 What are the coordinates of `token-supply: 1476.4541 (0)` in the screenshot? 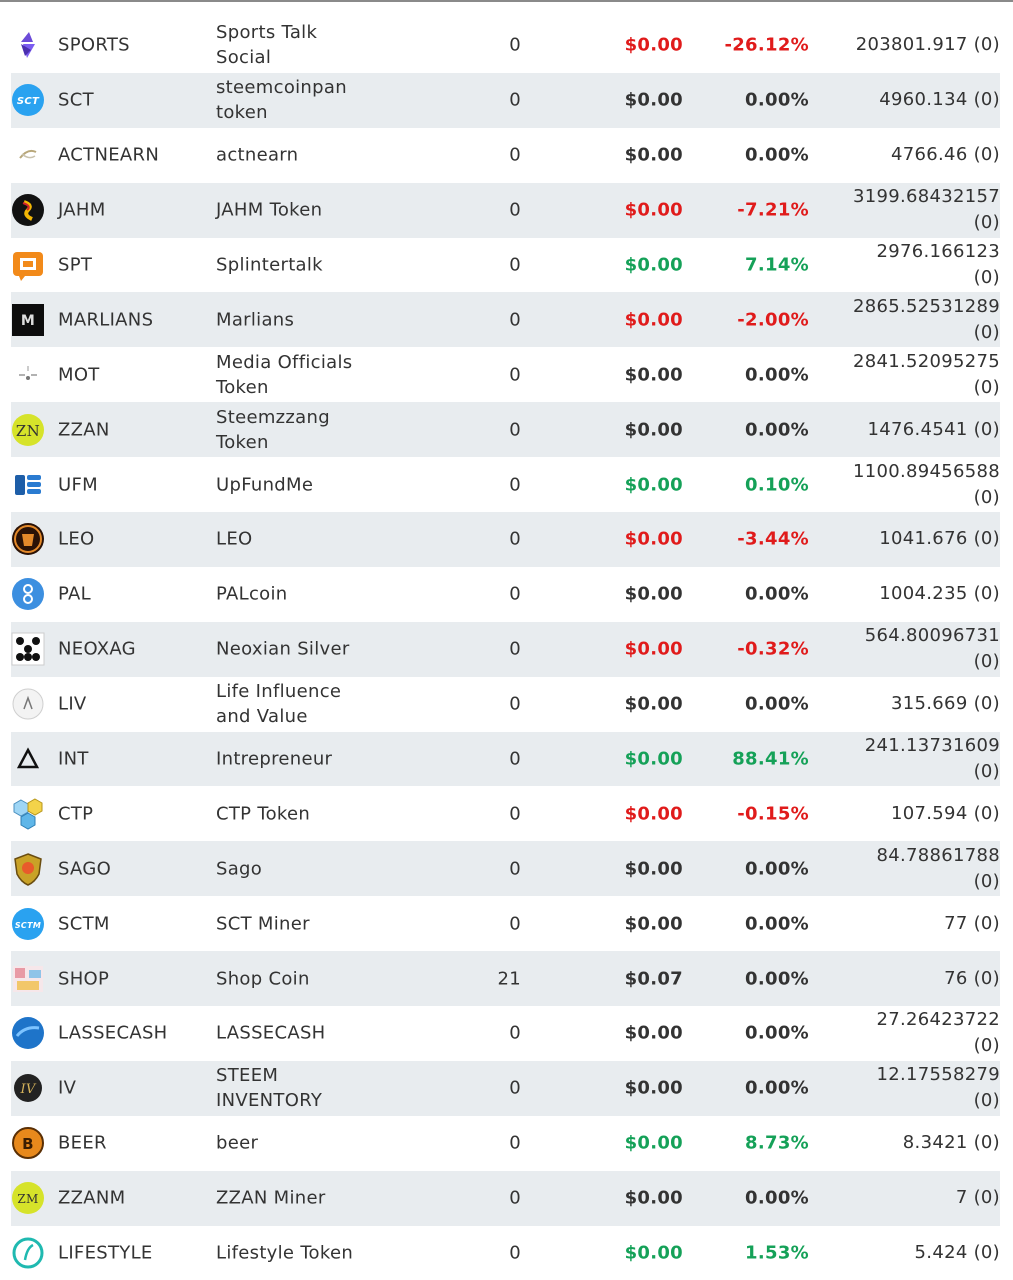 It's located at (933, 429).